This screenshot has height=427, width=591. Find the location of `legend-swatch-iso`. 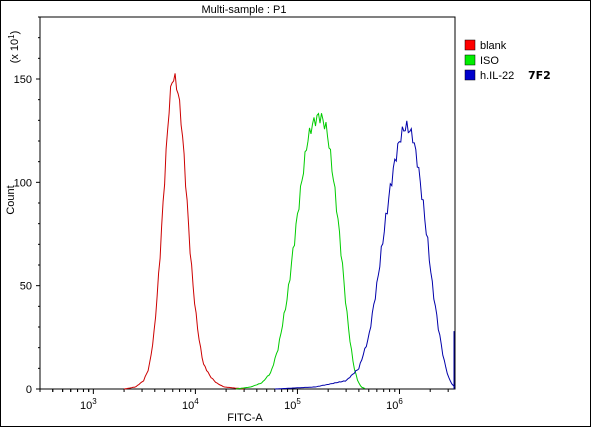

legend-swatch-iso is located at coordinates (470, 60).